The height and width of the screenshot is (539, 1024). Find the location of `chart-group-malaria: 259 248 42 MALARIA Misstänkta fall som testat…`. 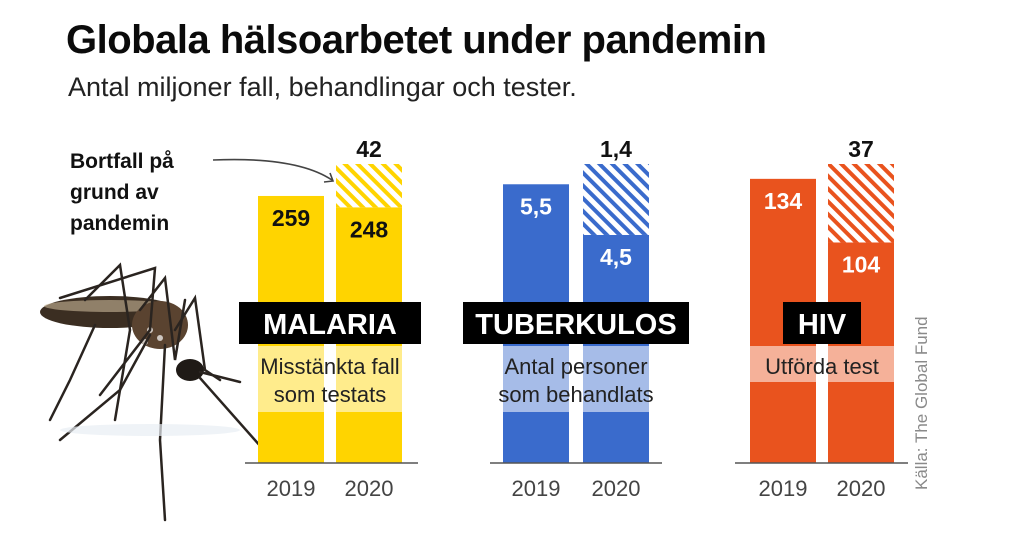

chart-group-malaria: 259 248 42 MALARIA Misstänkta fall som testat… is located at coordinates (330, 318).